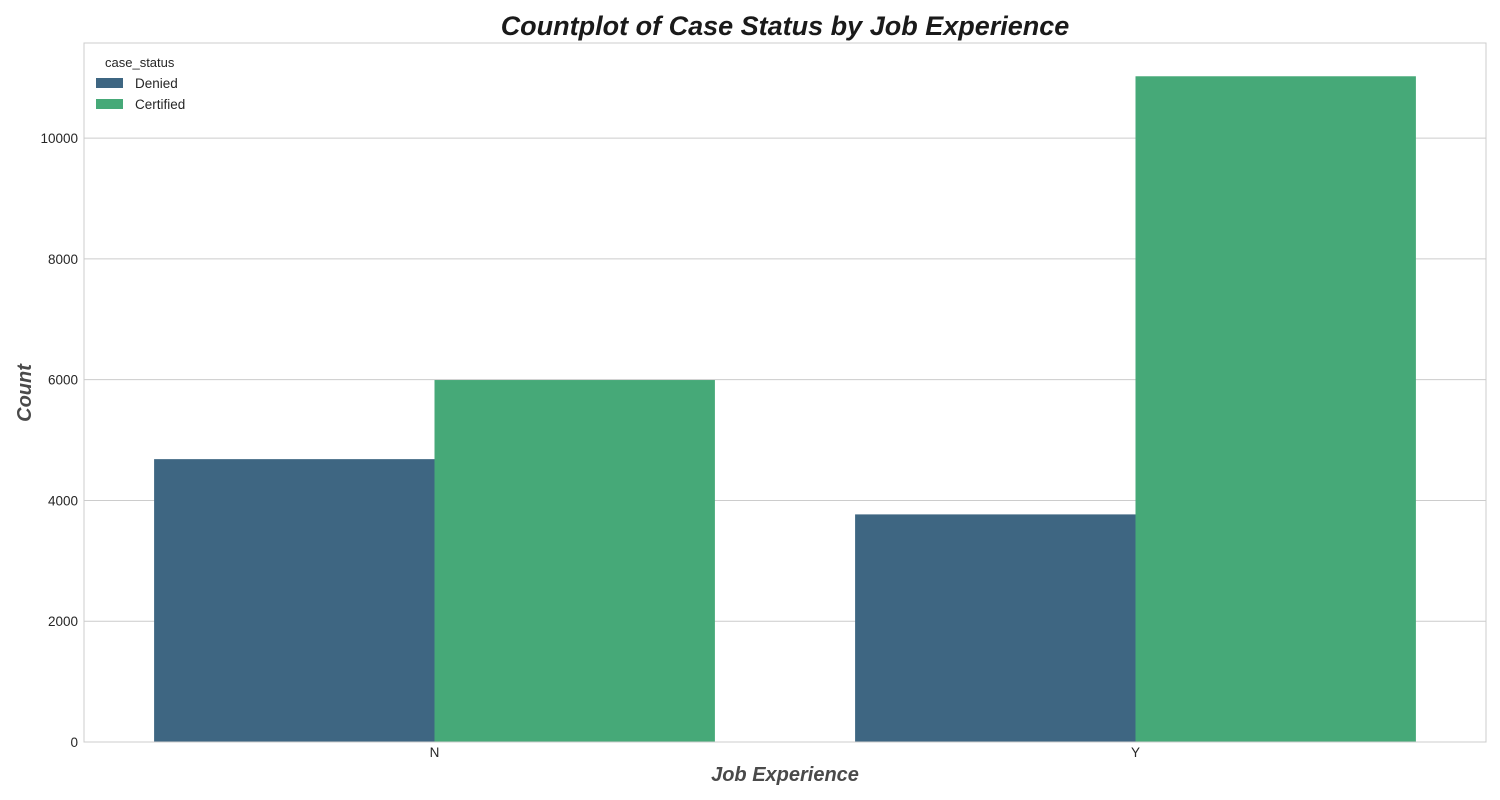 Image resolution: width=1500 pixels, height=800 pixels. What do you see at coordinates (63, 621) in the screenshot?
I see `y-tick-label: 2000` at bounding box center [63, 621].